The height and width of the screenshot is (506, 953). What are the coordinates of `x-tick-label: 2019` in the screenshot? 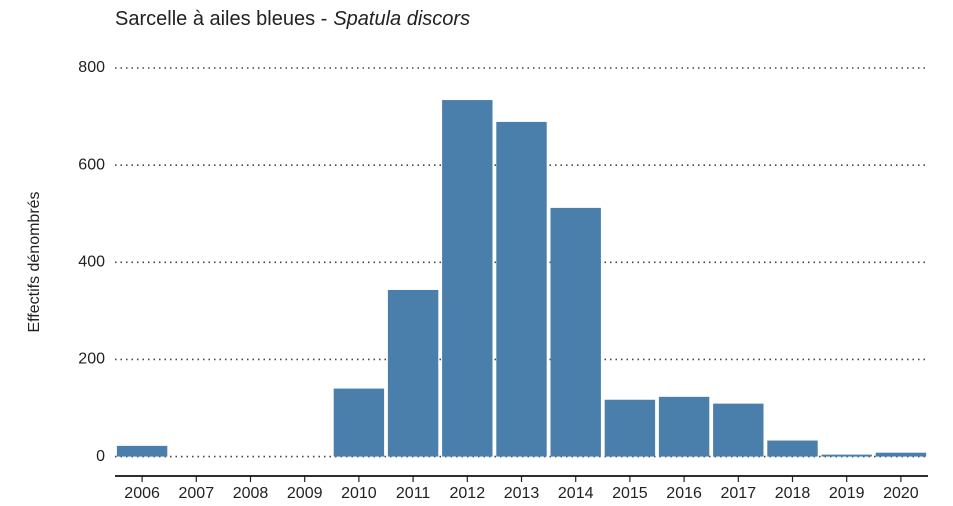 It's located at (847, 493).